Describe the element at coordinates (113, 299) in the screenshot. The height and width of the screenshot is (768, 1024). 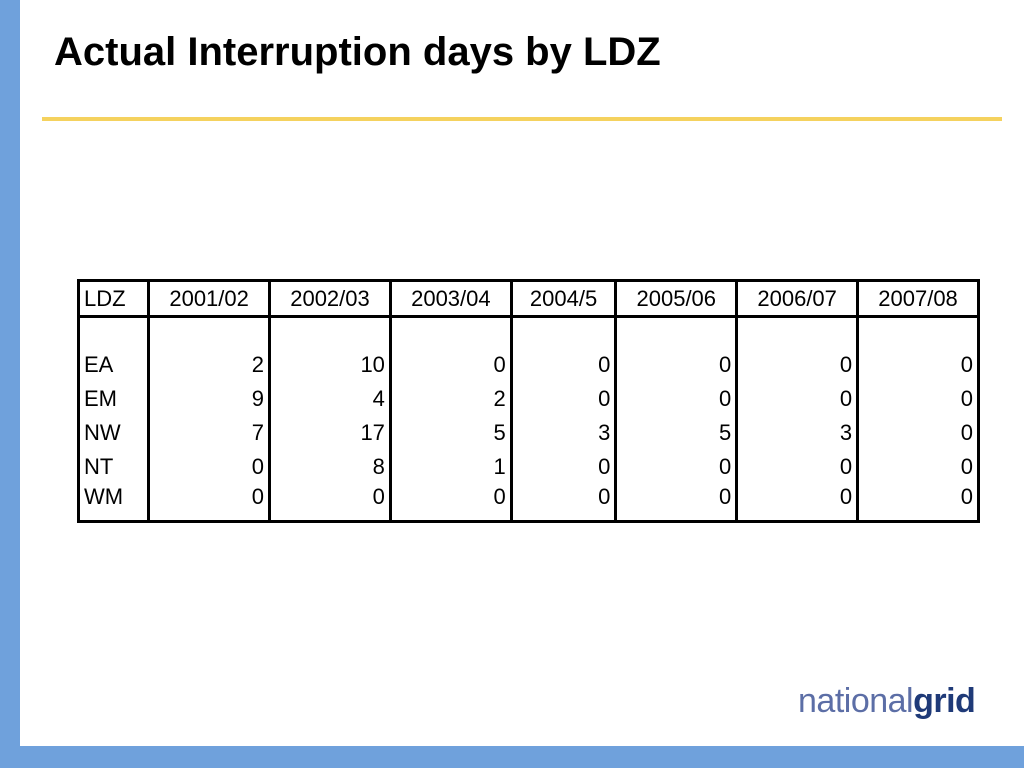
I see `column-header-ldz: LDZ` at that location.